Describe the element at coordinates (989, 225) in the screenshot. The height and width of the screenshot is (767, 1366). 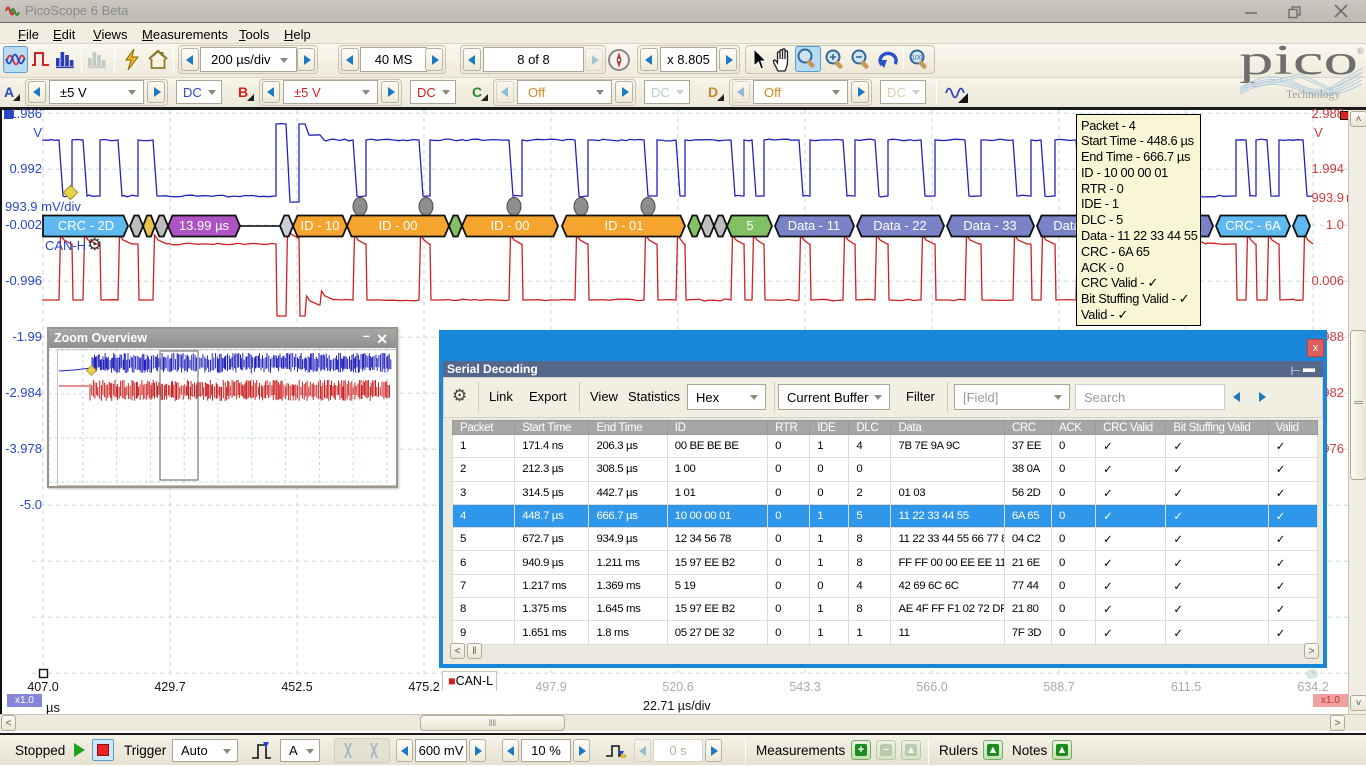
I see `svg-text: Data - 33` at that location.